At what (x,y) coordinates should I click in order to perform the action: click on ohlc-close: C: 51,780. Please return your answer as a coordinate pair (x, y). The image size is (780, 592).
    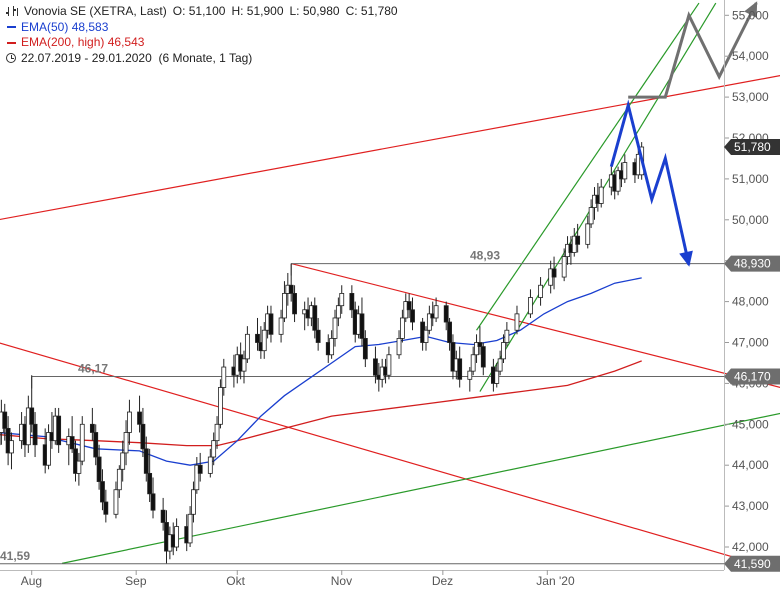
    Looking at the image, I should click on (371, 11).